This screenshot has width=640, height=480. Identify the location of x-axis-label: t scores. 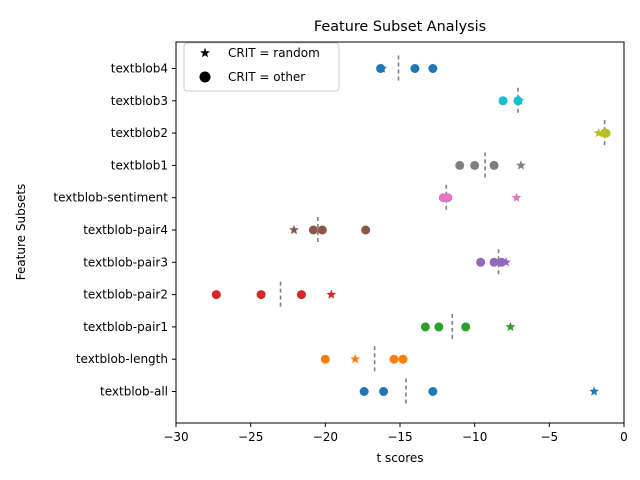
(399, 458).